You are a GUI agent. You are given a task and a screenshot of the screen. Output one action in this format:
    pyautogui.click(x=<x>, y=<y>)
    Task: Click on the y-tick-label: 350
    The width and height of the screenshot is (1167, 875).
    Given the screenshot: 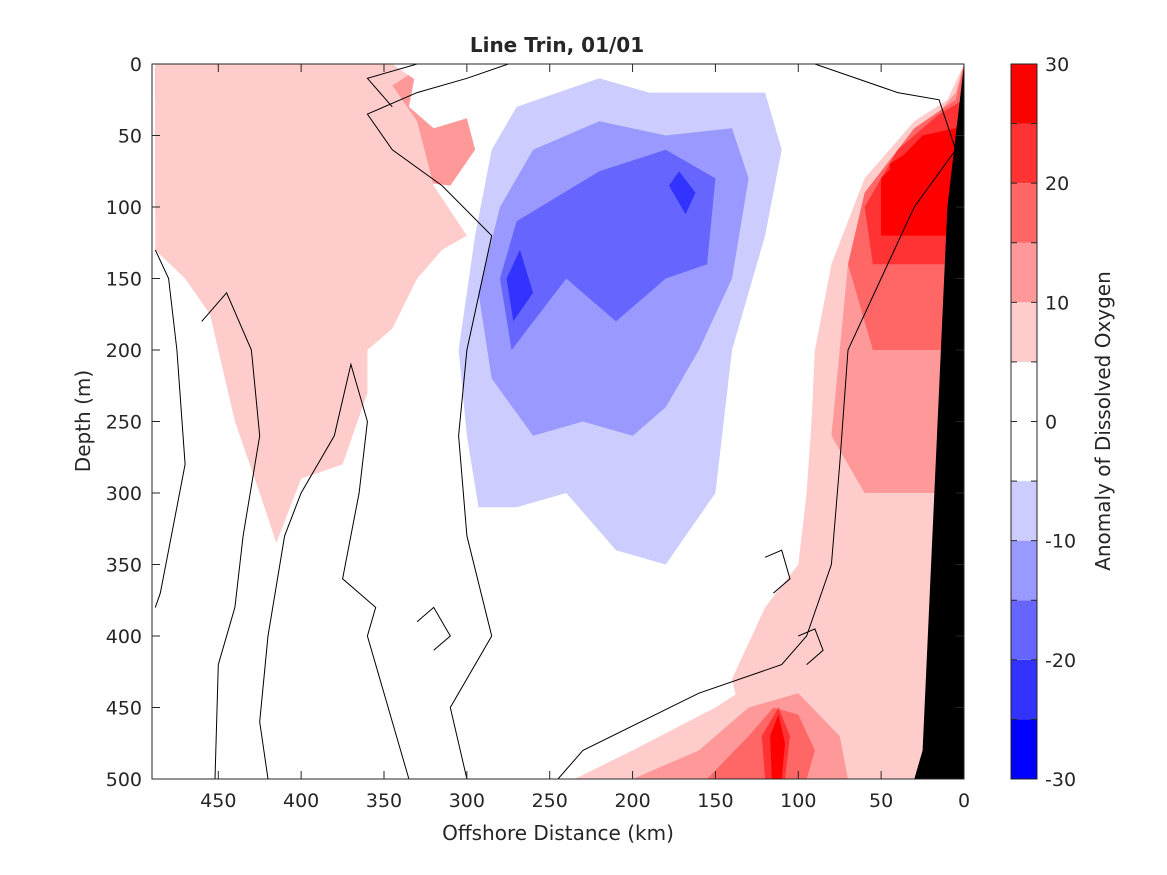 What is the action you would take?
    pyautogui.click(x=124, y=566)
    